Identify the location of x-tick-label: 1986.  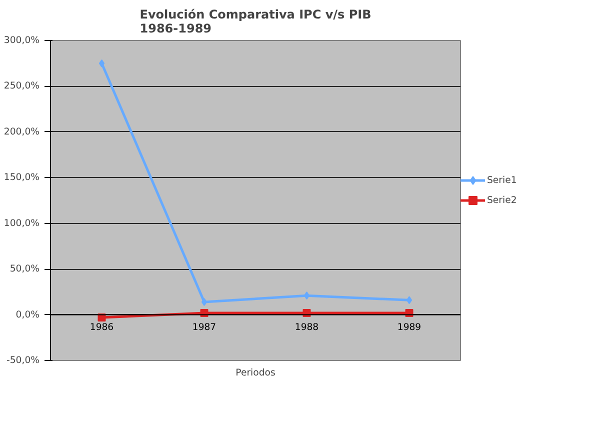
(102, 327).